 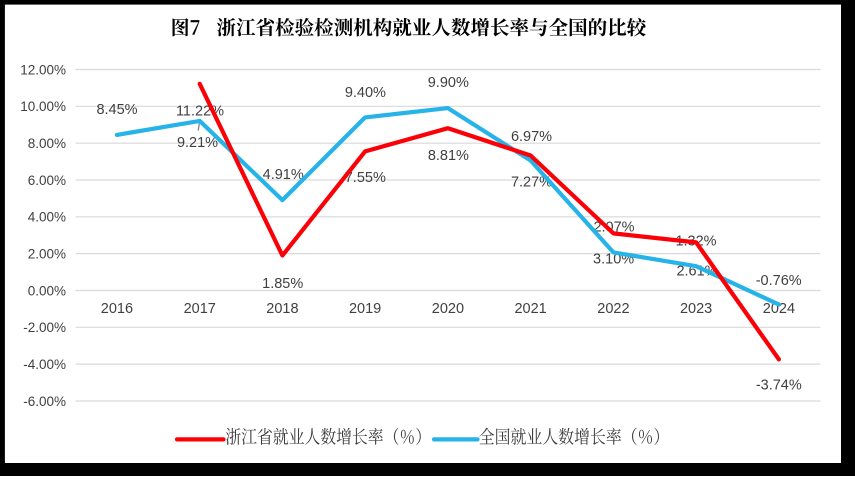 What do you see at coordinates (200, 309) in the screenshot?
I see `svg-text: 2017` at bounding box center [200, 309].